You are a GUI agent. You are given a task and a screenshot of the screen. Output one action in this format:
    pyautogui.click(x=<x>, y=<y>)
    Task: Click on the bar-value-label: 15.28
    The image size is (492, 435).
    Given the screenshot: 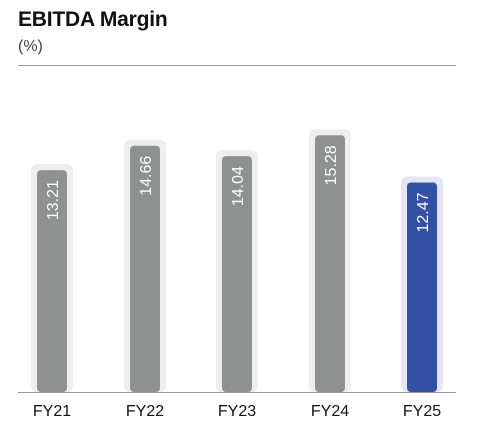 What is the action you would take?
    pyautogui.click(x=331, y=165)
    